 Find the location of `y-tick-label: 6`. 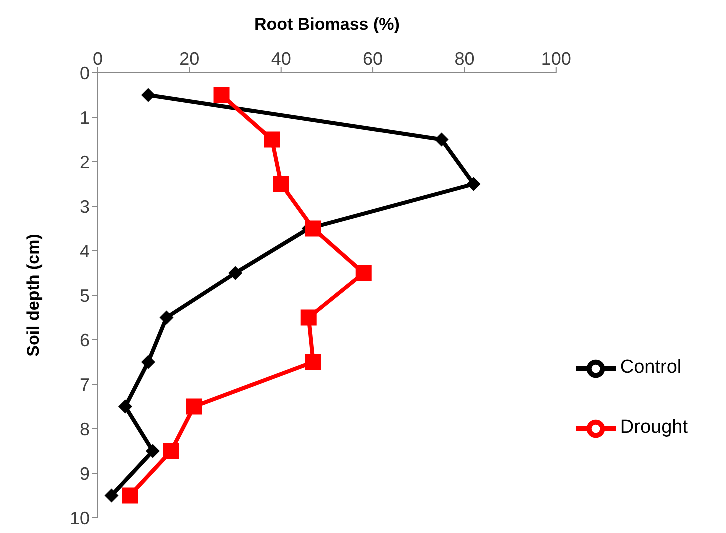

y-tick-label: 6 is located at coordinates (85, 340).